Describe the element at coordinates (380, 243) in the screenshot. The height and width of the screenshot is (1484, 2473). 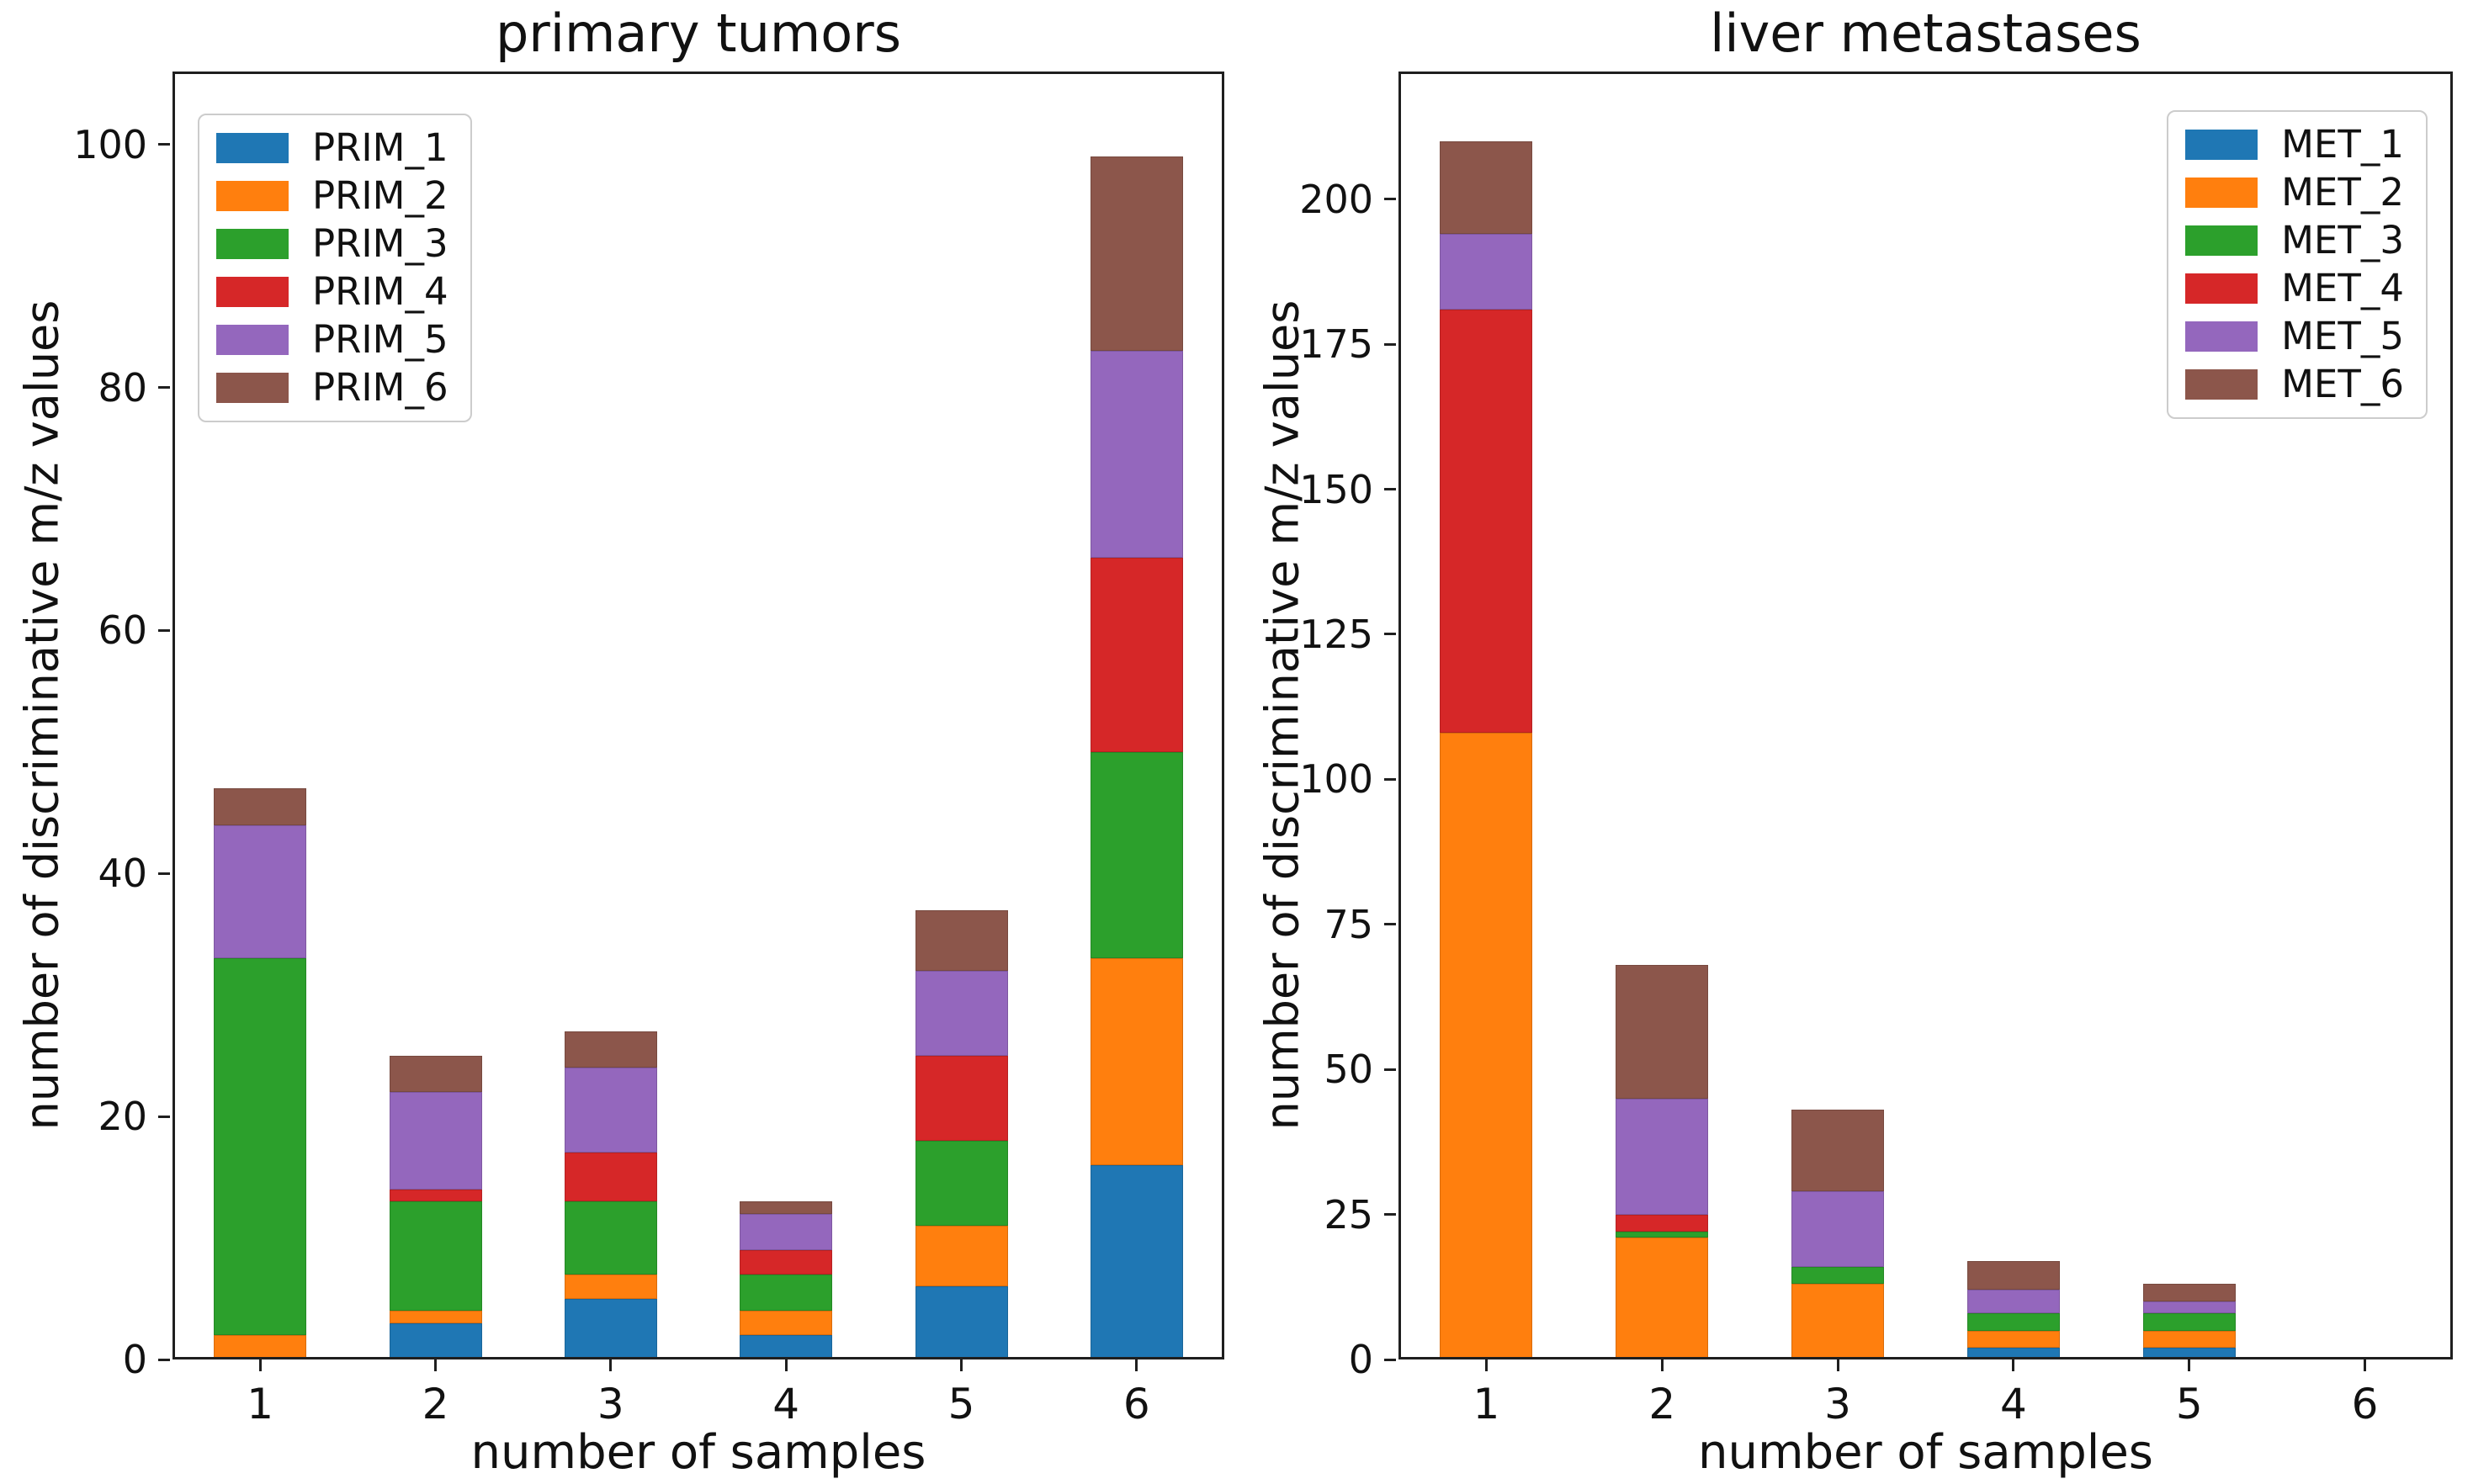
I see `legend-label: PRIM_3` at that location.